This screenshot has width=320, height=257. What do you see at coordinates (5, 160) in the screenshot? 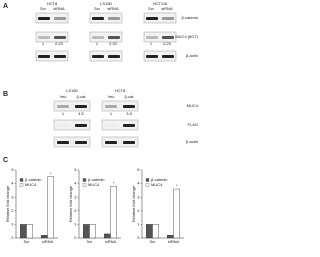
I see `panel-label: C` at bounding box center [5, 160].